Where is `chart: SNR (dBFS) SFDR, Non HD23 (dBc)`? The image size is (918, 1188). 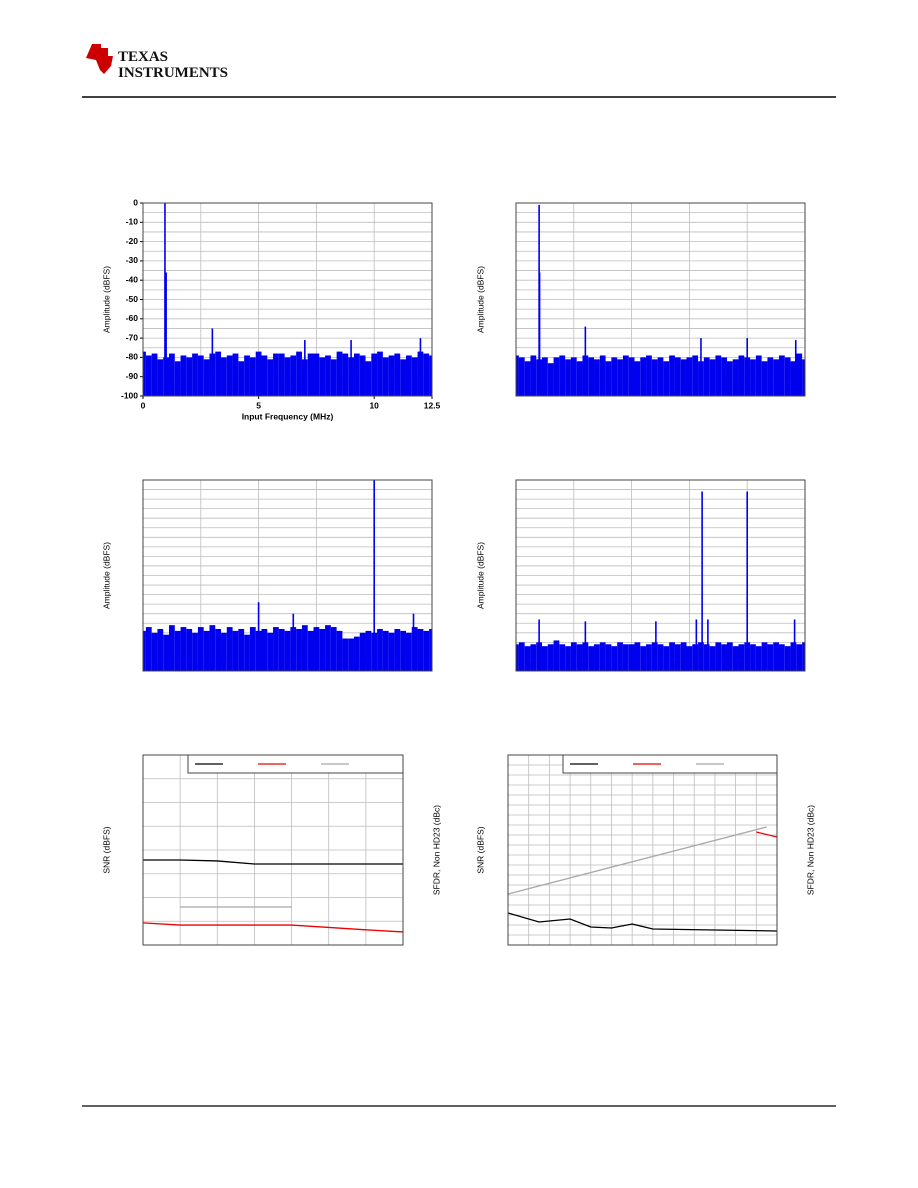 chart: SNR (dBFS) SFDR, Non HD23 (dBc) is located at coordinates (271, 850).